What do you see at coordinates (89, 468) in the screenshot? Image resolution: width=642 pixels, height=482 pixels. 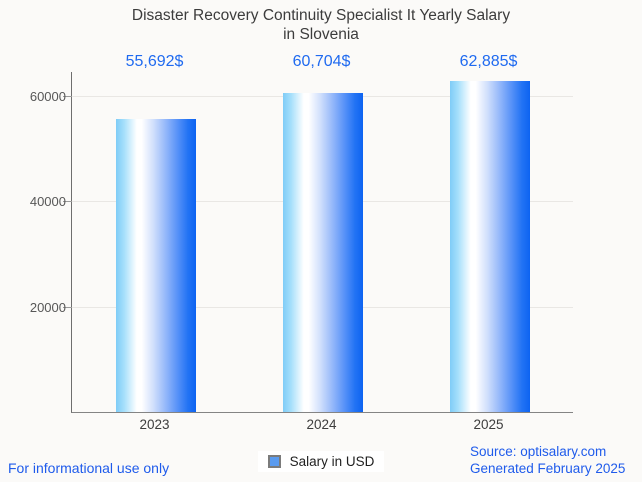 I see `disclaimer-text: For informational use only` at bounding box center [89, 468].